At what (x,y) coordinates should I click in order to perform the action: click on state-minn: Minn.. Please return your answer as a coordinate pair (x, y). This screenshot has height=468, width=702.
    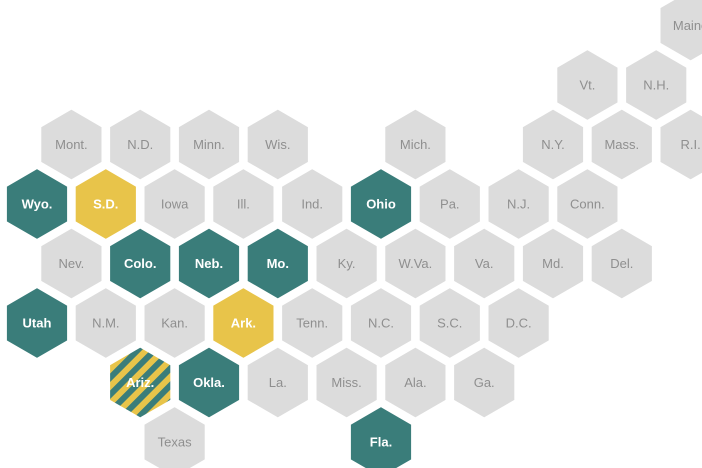
    Looking at the image, I should click on (209, 144).